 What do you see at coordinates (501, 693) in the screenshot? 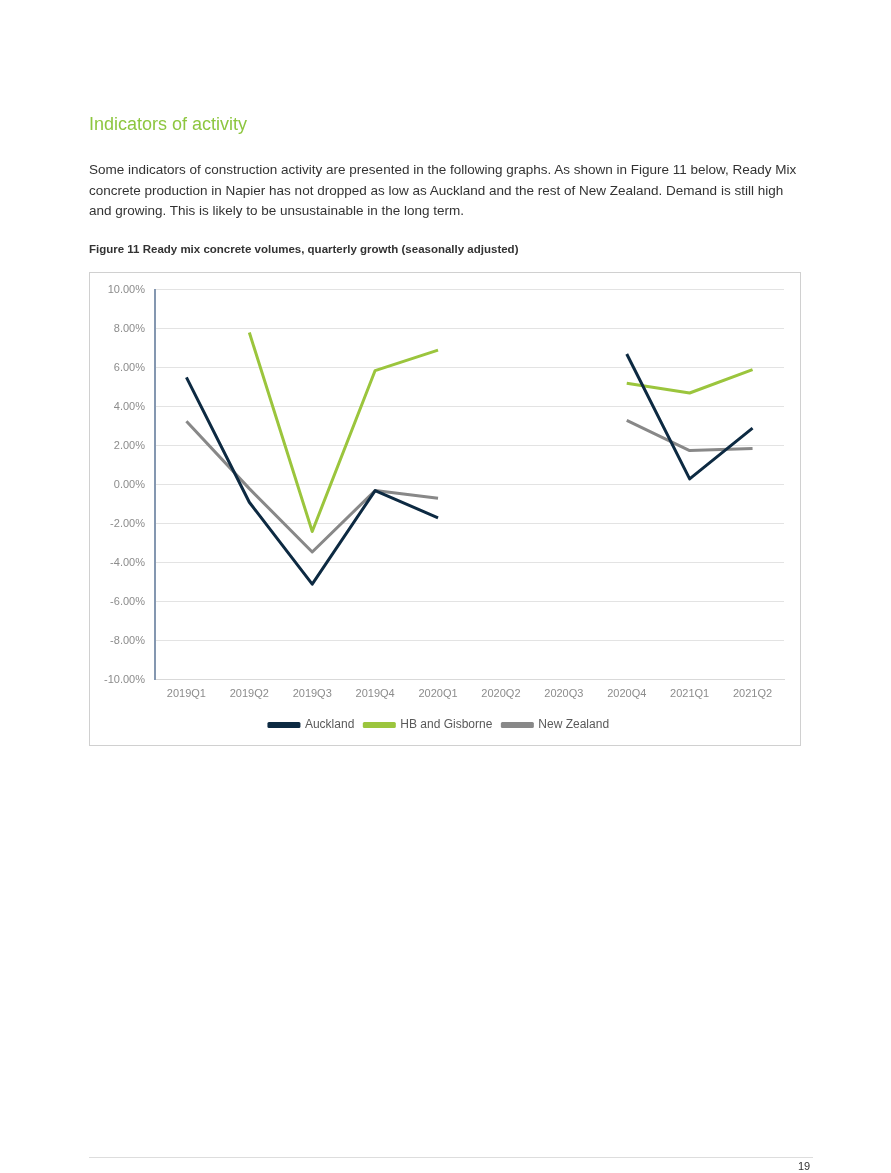
I see `x-tick-label: 2020Q2` at bounding box center [501, 693].